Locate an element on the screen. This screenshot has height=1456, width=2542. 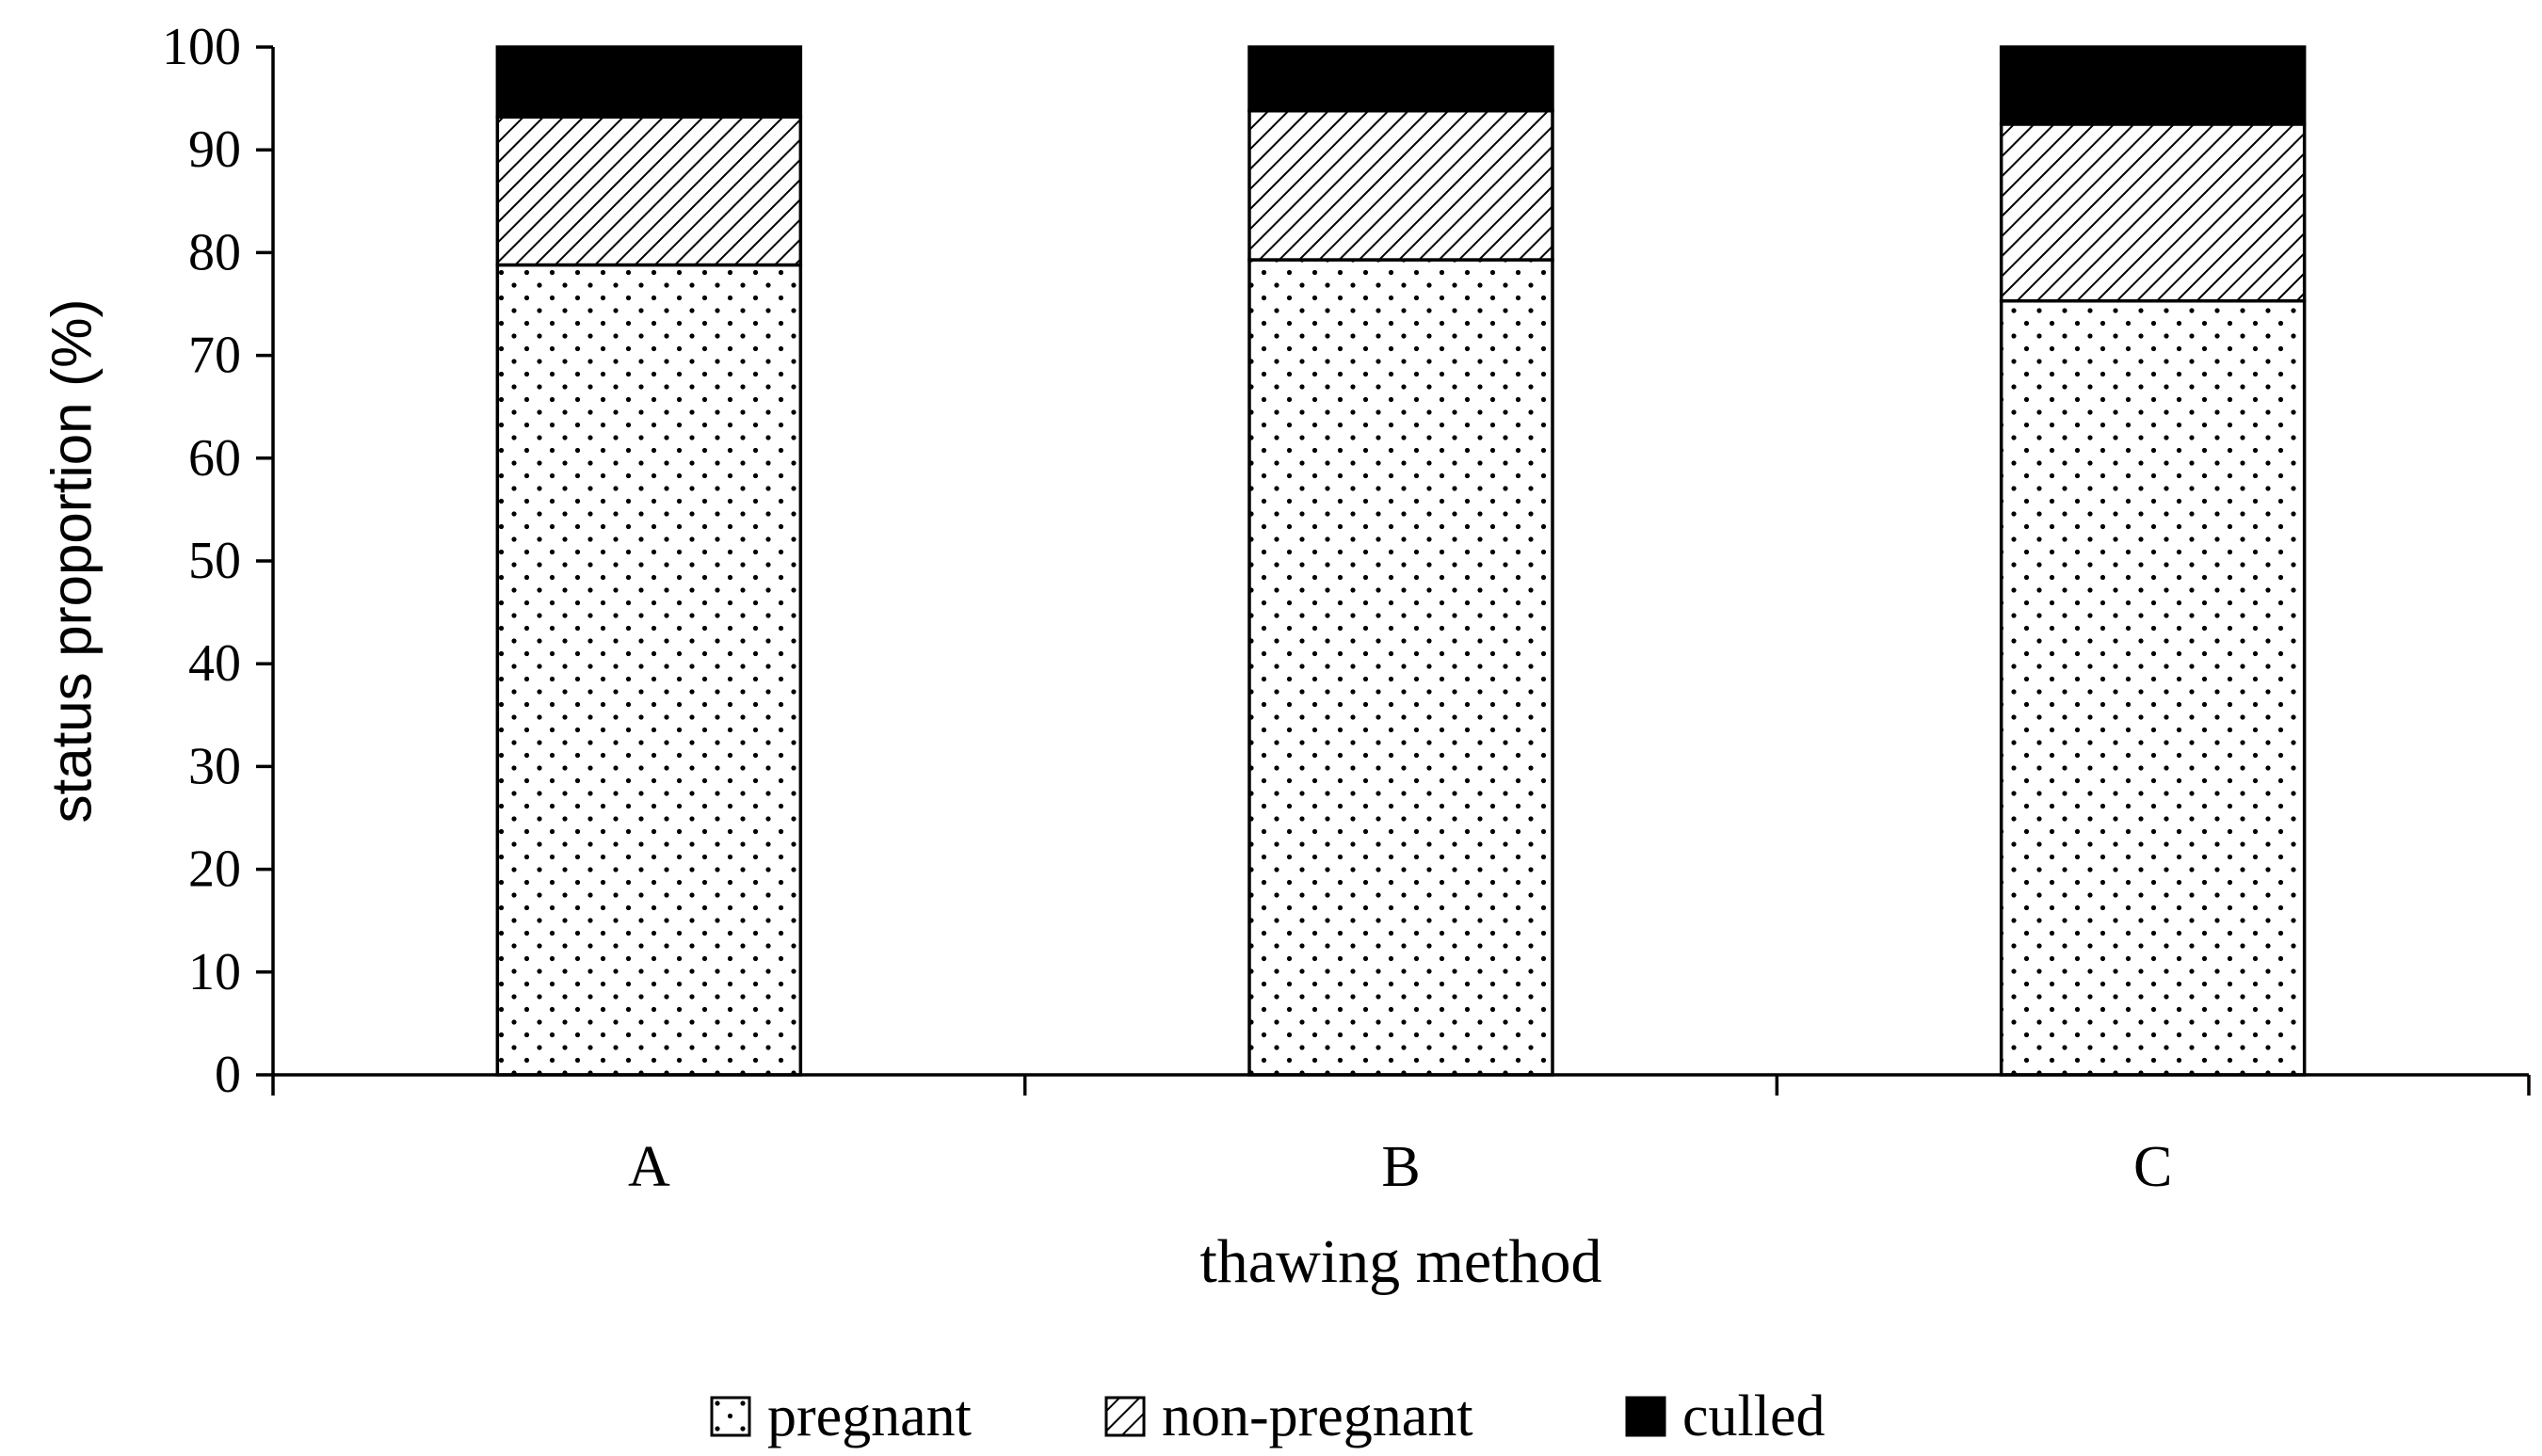
bar-culled-A is located at coordinates (649, 82).